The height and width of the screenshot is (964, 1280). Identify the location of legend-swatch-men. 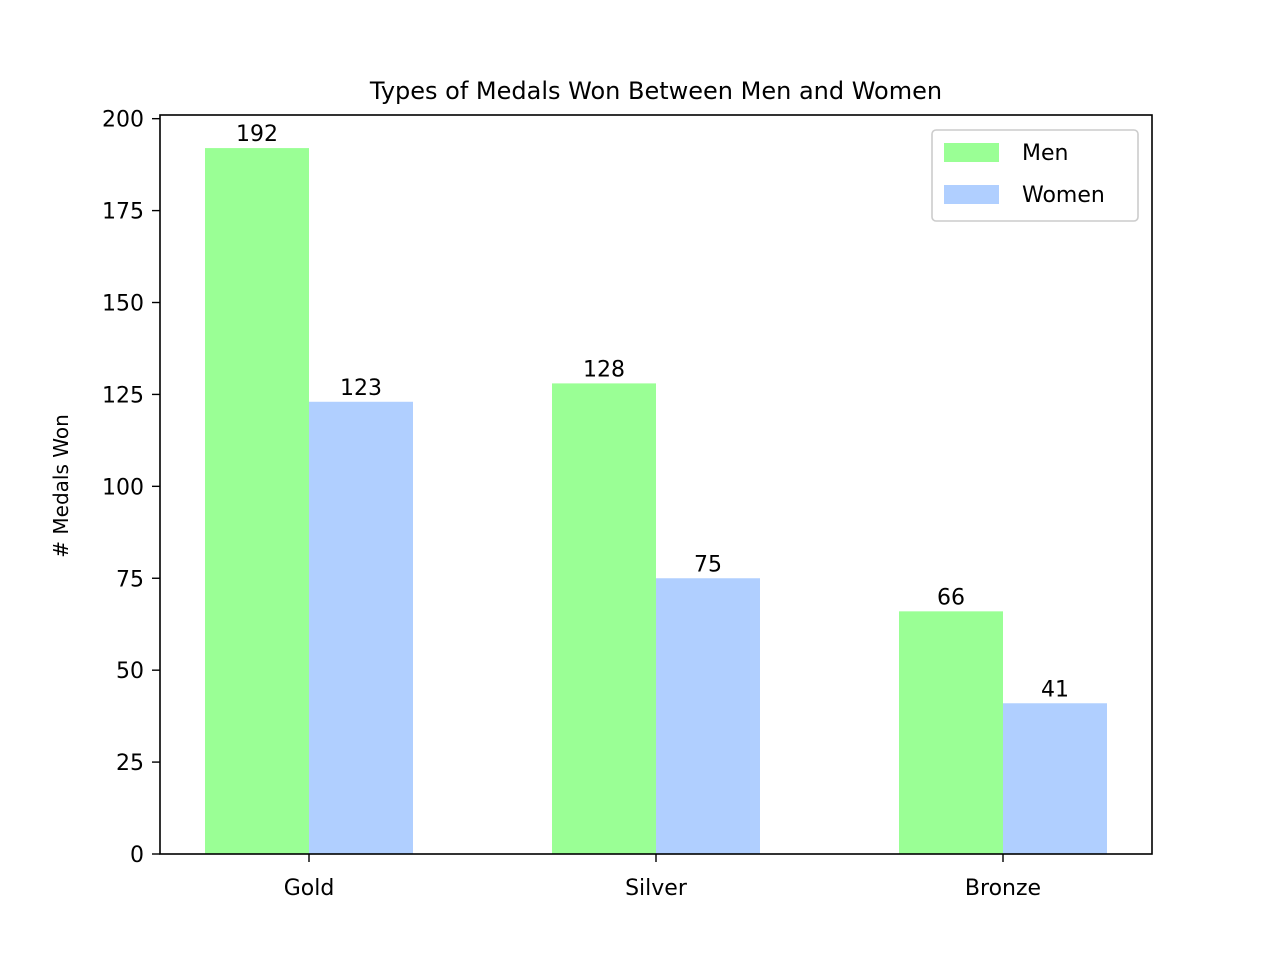
(971, 152).